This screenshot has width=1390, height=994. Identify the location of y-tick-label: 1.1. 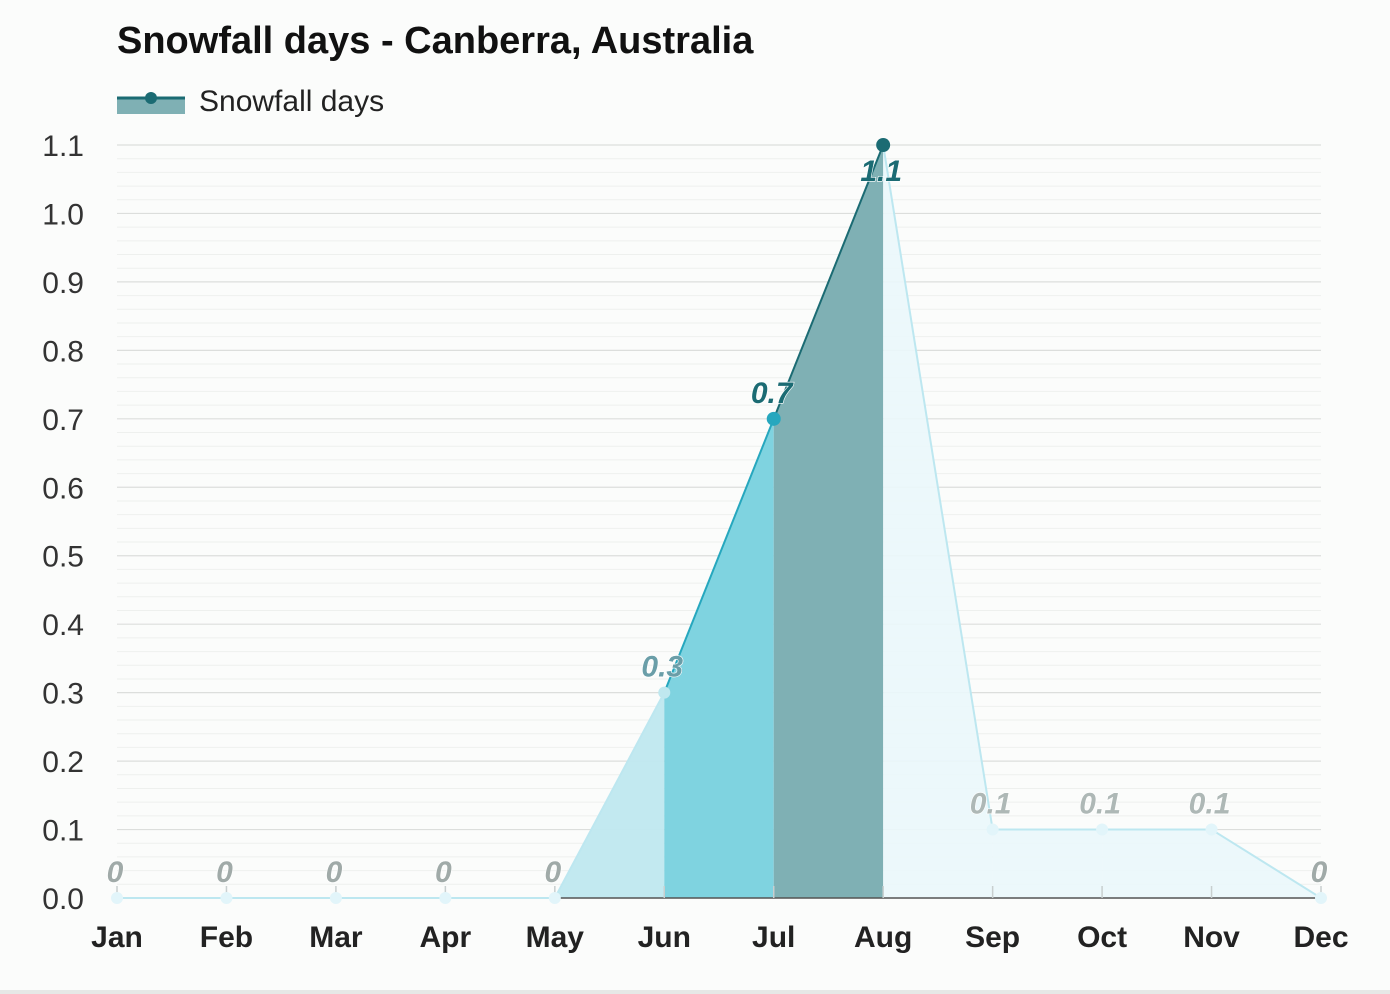
(63, 146).